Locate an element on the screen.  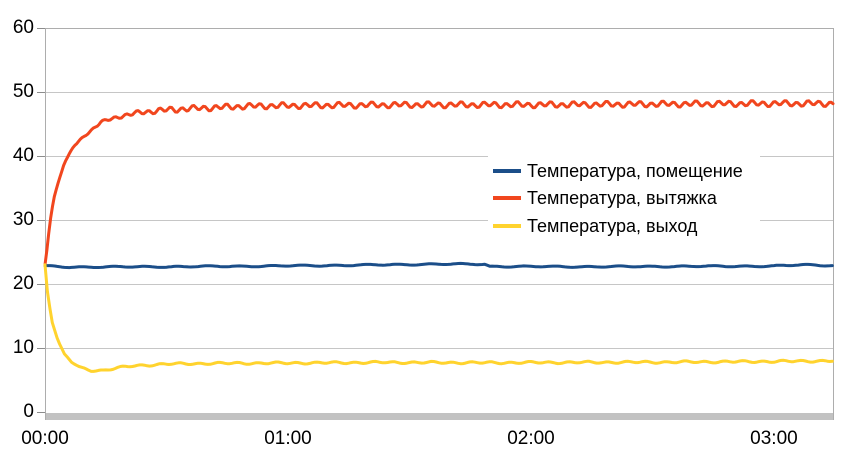
legend-label-room: Температура, помещение is located at coordinates (635, 170).